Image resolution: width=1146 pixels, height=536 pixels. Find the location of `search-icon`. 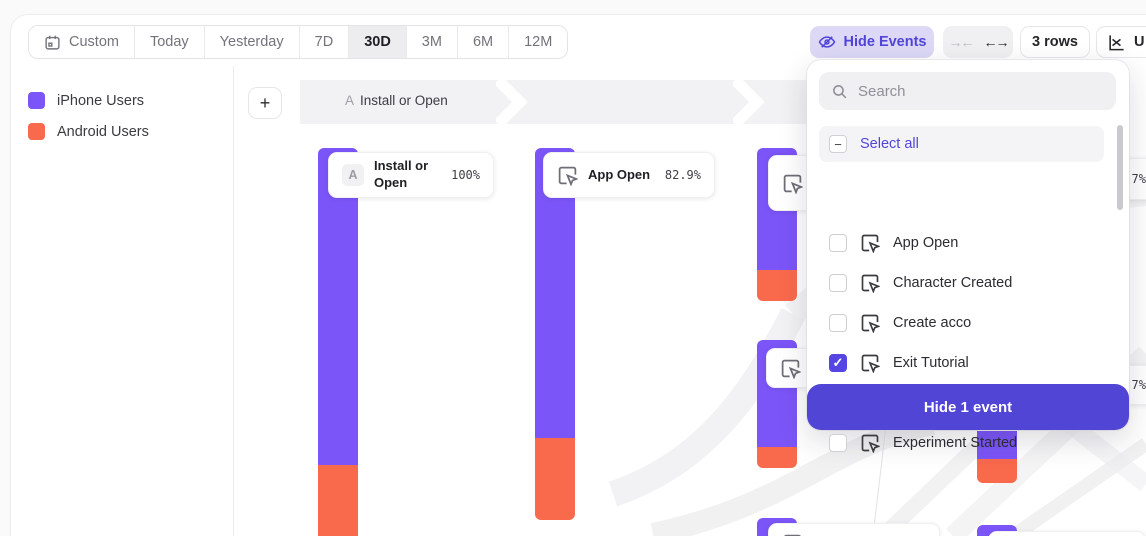

search-icon is located at coordinates (840, 91).